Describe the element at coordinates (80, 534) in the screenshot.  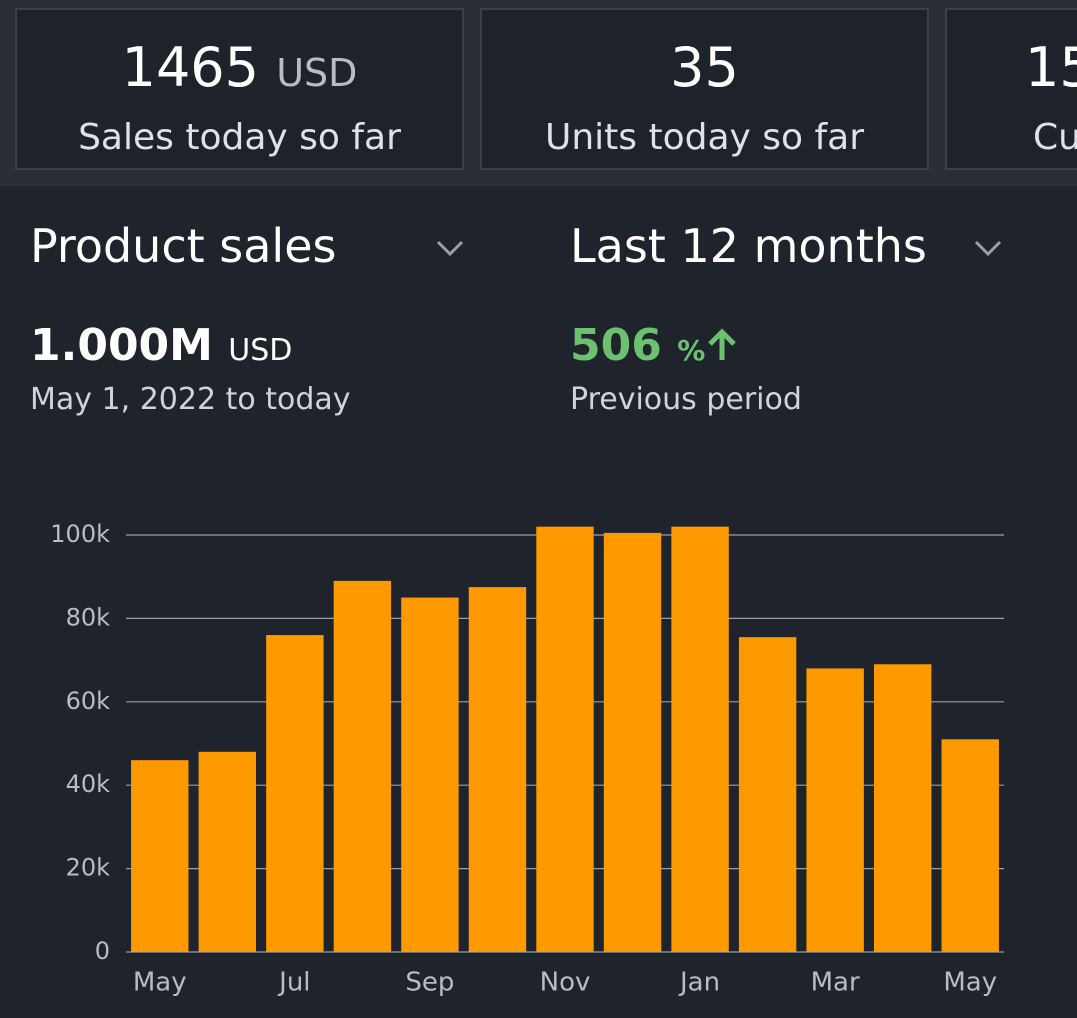
I see `y-tick-label: 100k` at that location.